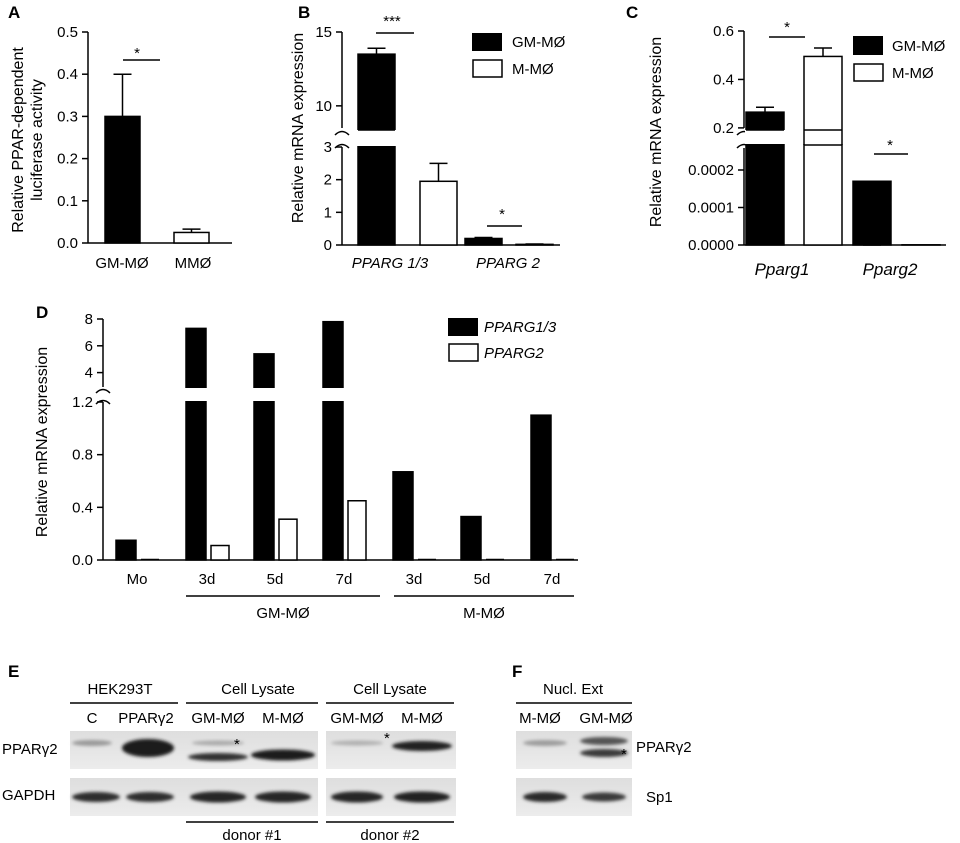  What do you see at coordinates (711, 208) in the screenshot?
I see `chart-c-ytick-label: 0.0001` at bounding box center [711, 208].